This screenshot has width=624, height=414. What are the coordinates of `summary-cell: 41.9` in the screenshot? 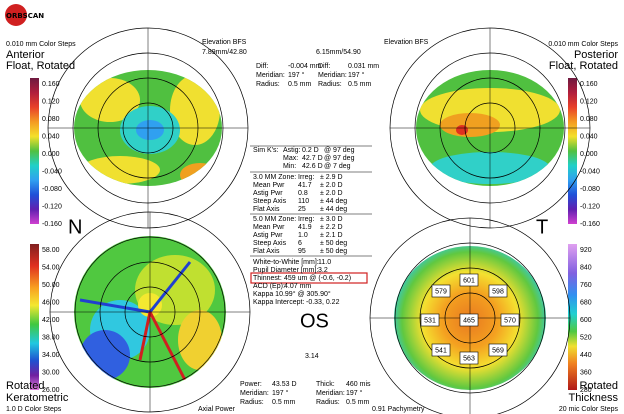 It's located at (305, 227).